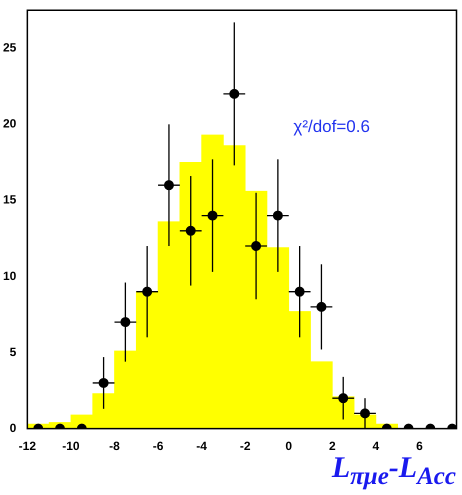 The height and width of the screenshot is (495, 462). What do you see at coordinates (9, 199) in the screenshot?
I see `y-tick-label: 15` at bounding box center [9, 199].